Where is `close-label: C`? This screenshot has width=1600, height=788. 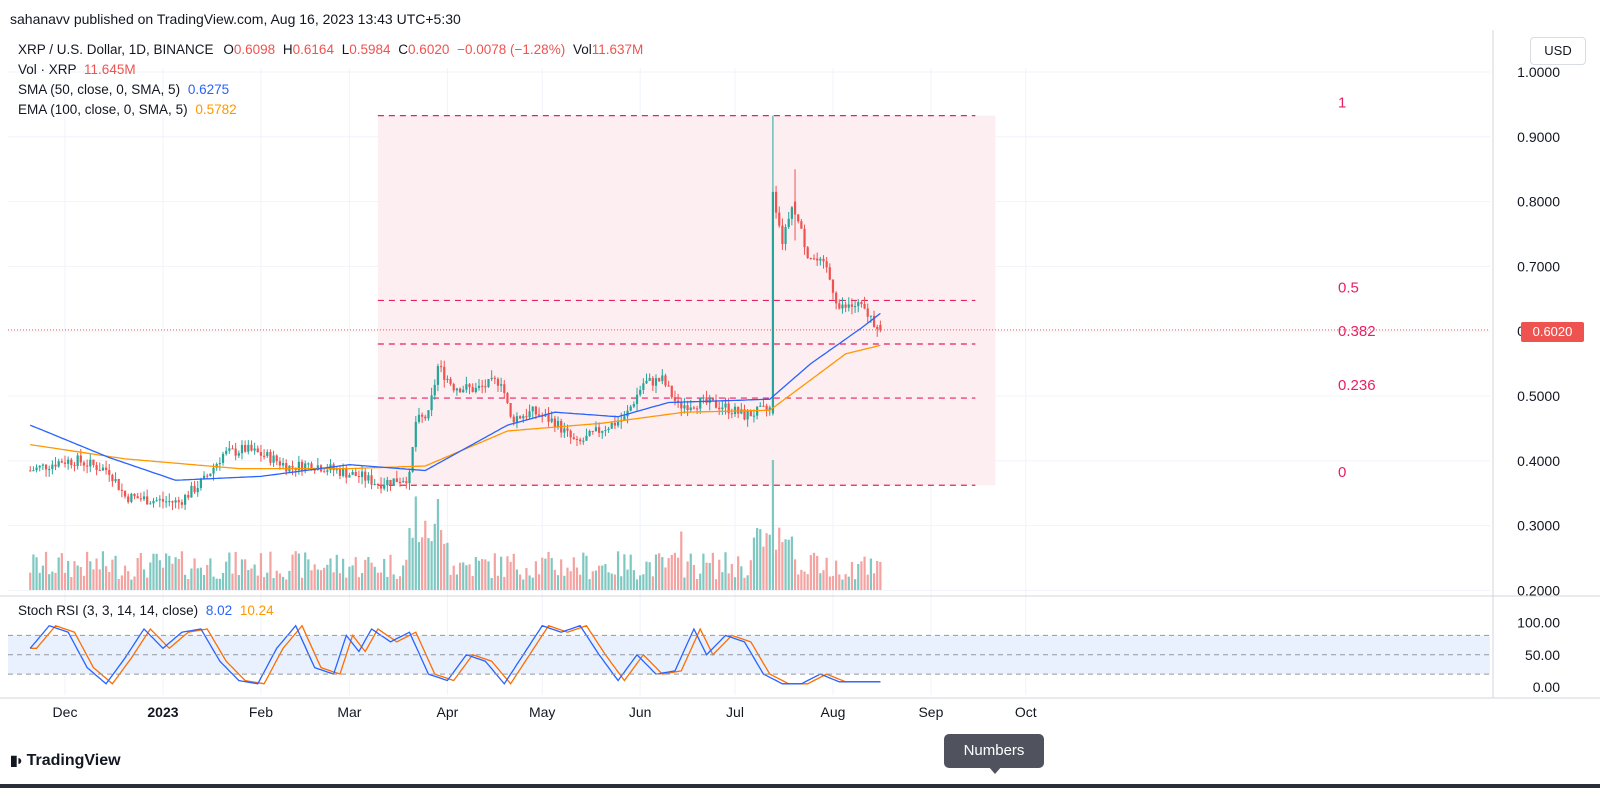 close-label: C is located at coordinates (403, 49).